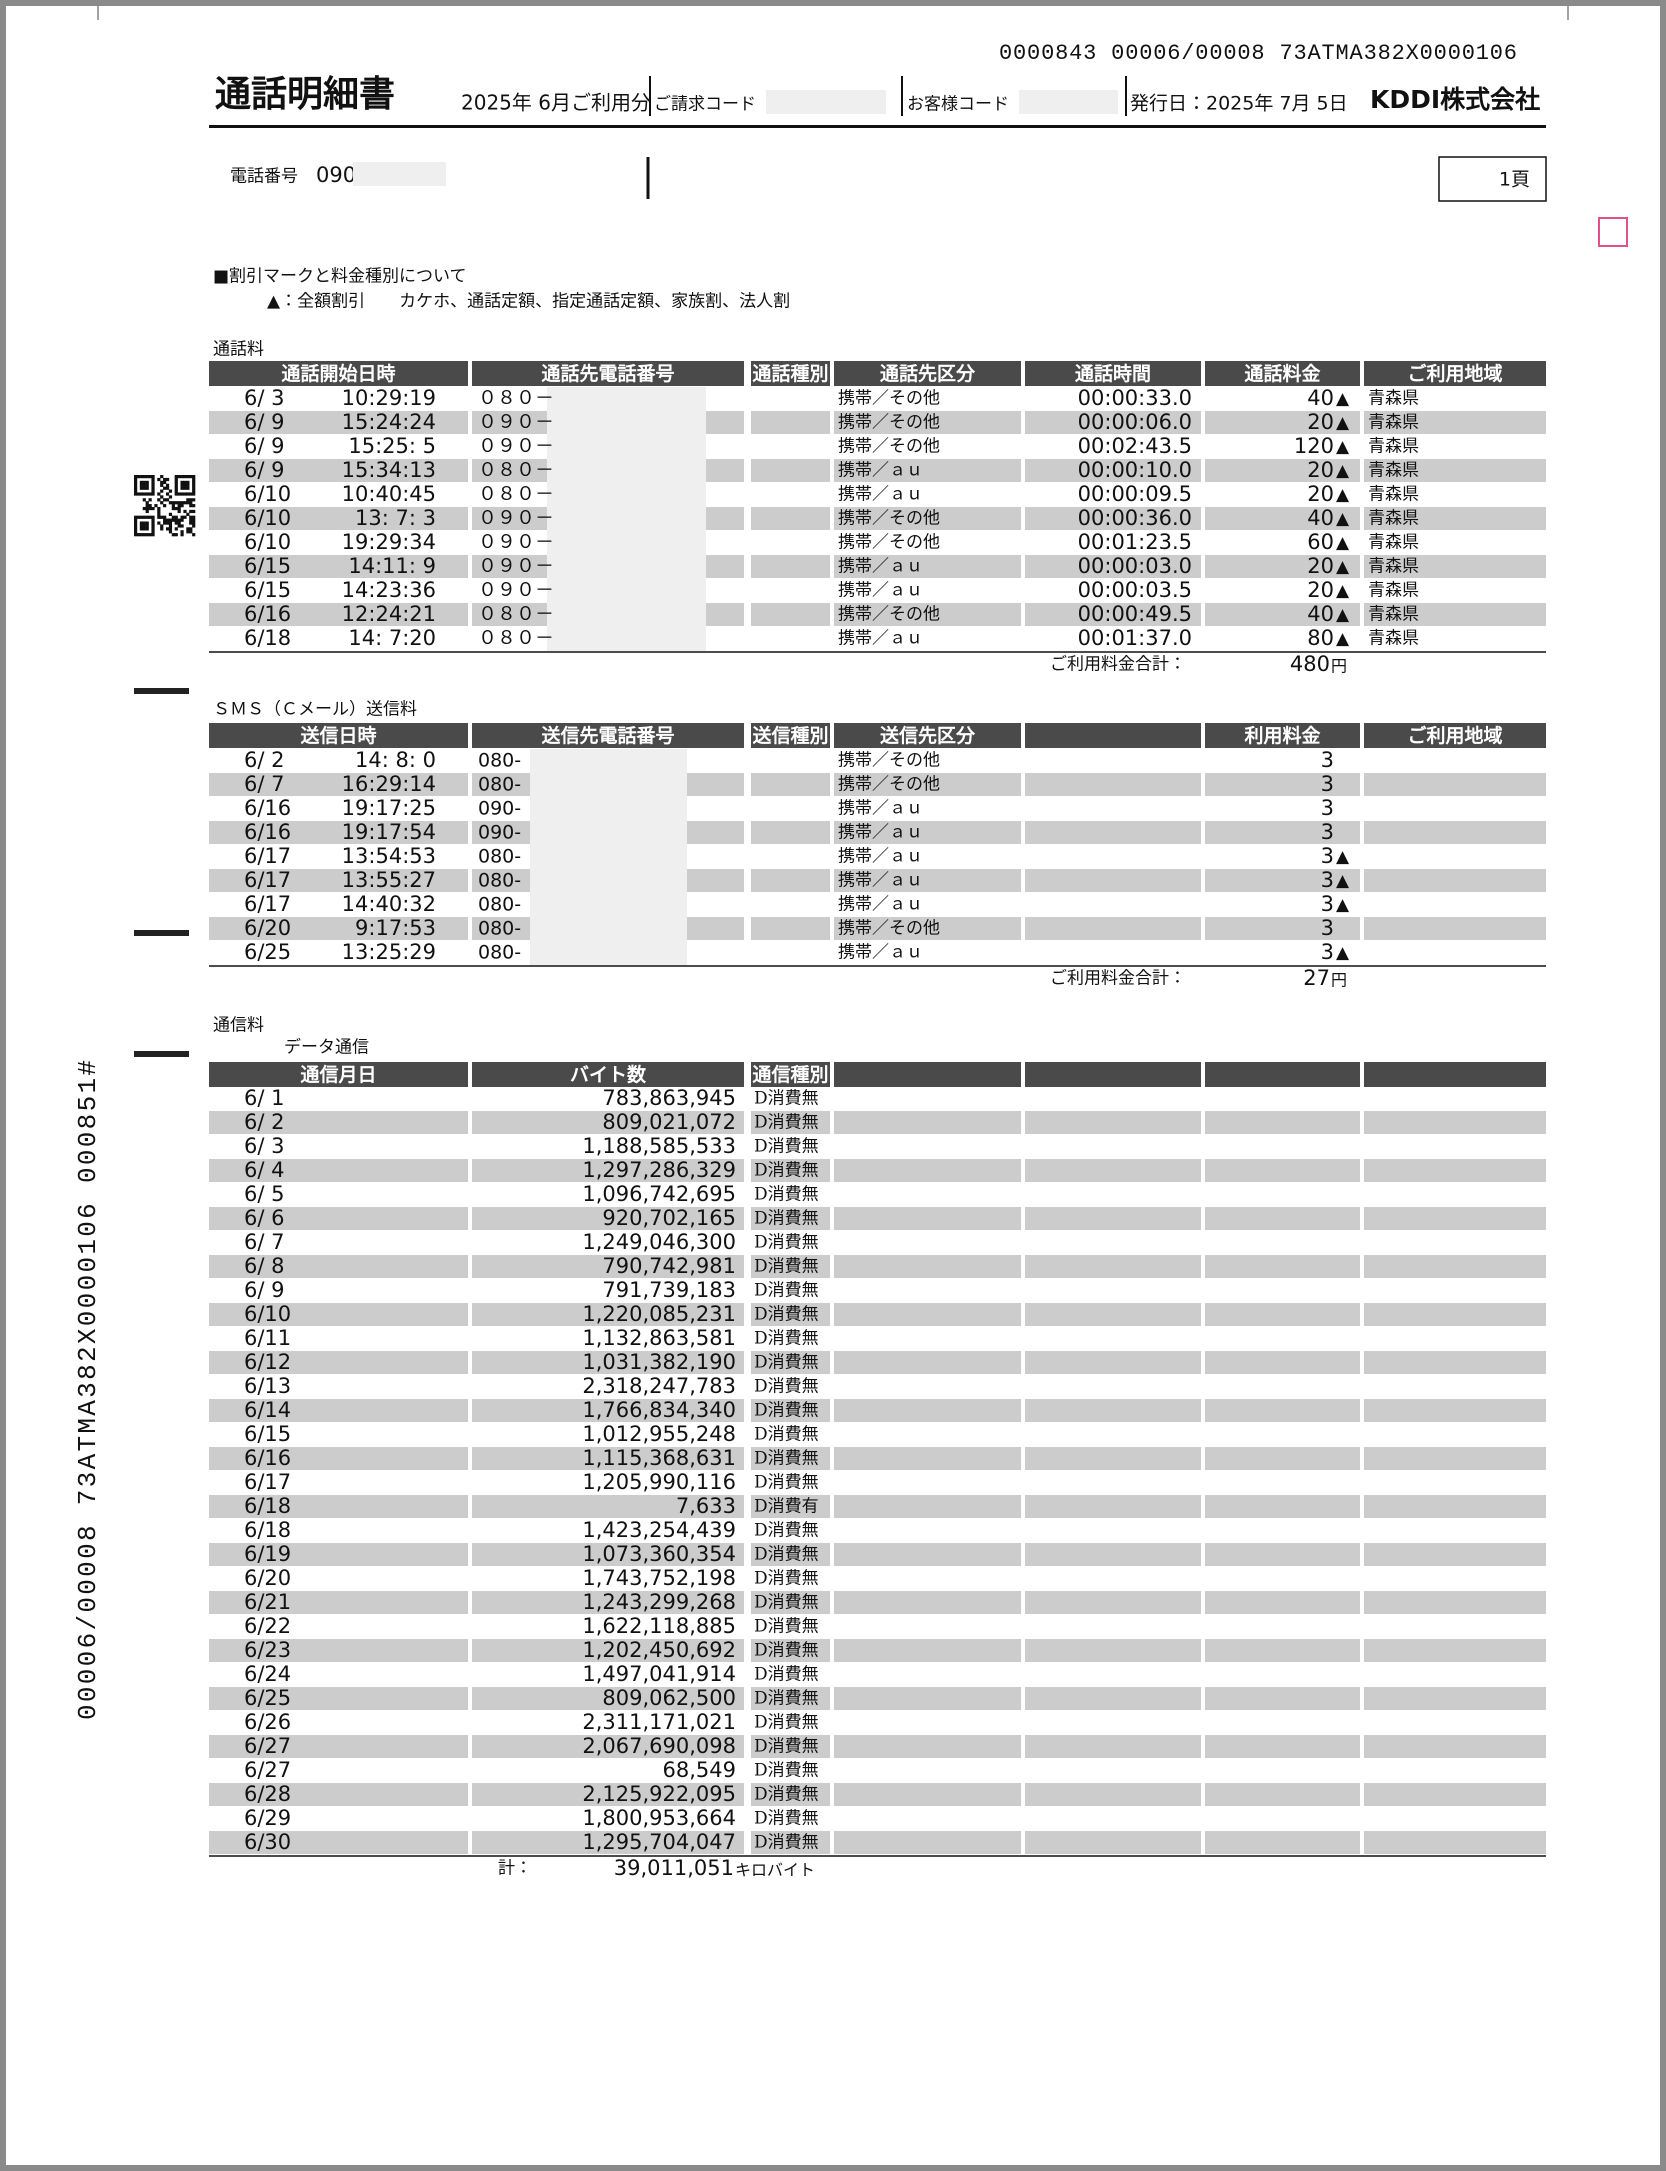 Image resolution: width=1666 pixels, height=2171 pixels. Describe the element at coordinates (659, 1674) in the screenshot. I see `cell-text: 1,497,041,914` at that location.